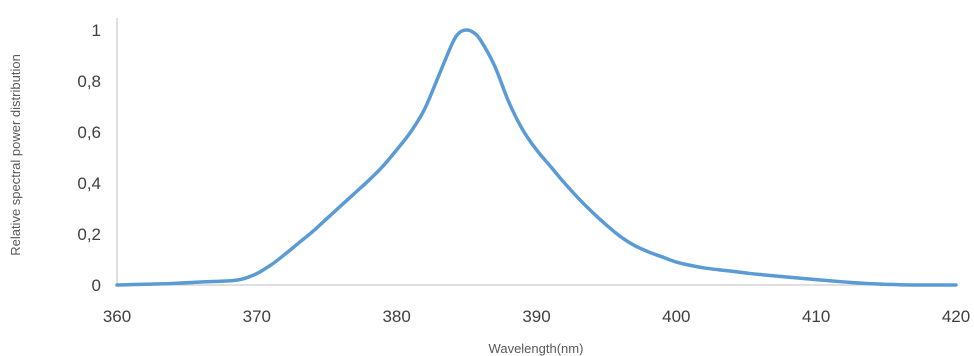 Image resolution: width=974 pixels, height=356 pixels. Describe the element at coordinates (257, 316) in the screenshot. I see `x-tick-label: 370` at that location.